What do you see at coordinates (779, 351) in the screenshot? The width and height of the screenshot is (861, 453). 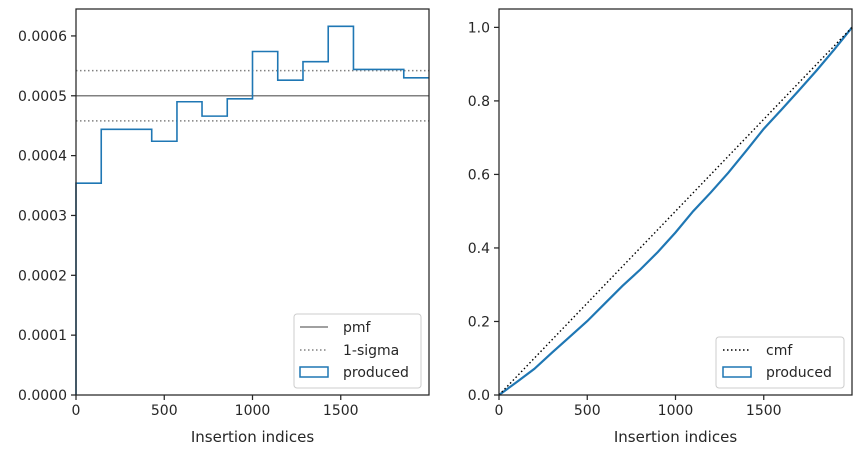 I see `legend-cmf-label: cmf` at bounding box center [779, 351].